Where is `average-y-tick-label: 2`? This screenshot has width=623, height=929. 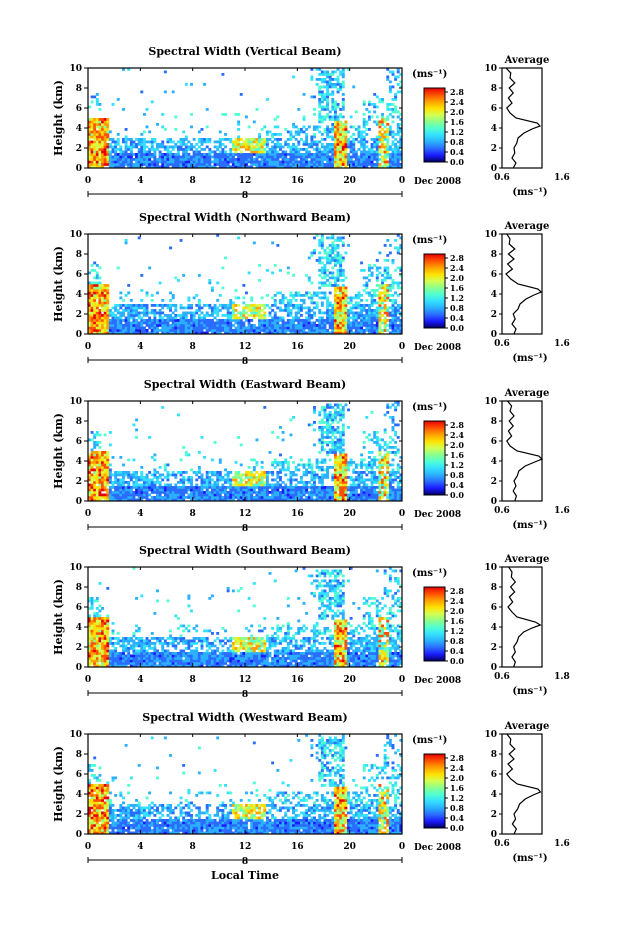
average-y-tick-label: 2 is located at coordinates (494, 815).